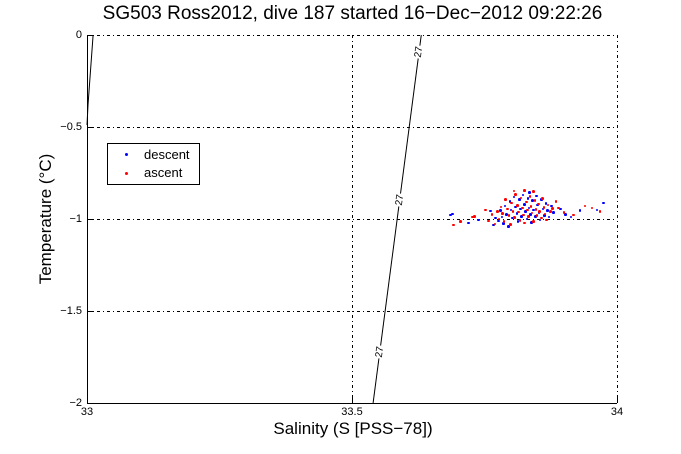 This screenshot has height=454, width=681. Describe the element at coordinates (71, 311) in the screenshot. I see `y-tick-label: −1.5` at that location.